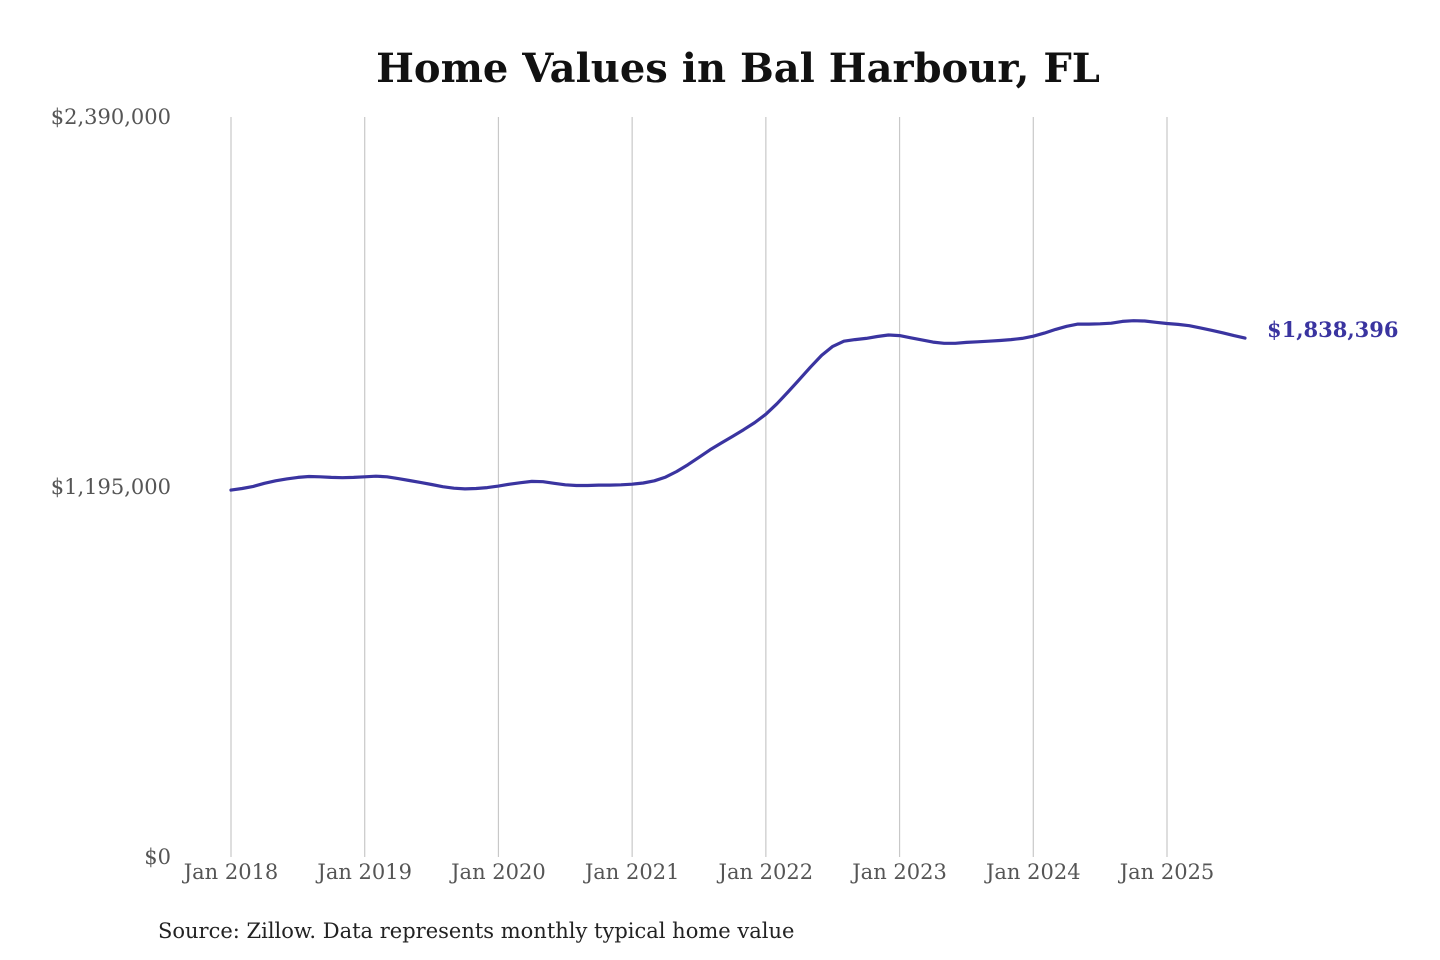 The width and height of the screenshot is (1440, 960). I want to click on x-tick-label-3: Jan 2021, so click(631, 872).